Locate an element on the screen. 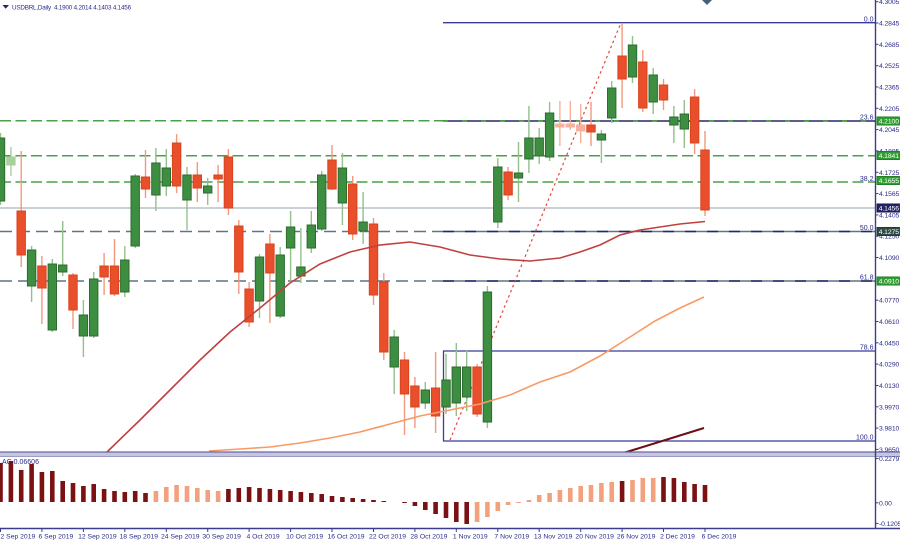  svg-text: 26 Nov 2019 is located at coordinates (636, 537).